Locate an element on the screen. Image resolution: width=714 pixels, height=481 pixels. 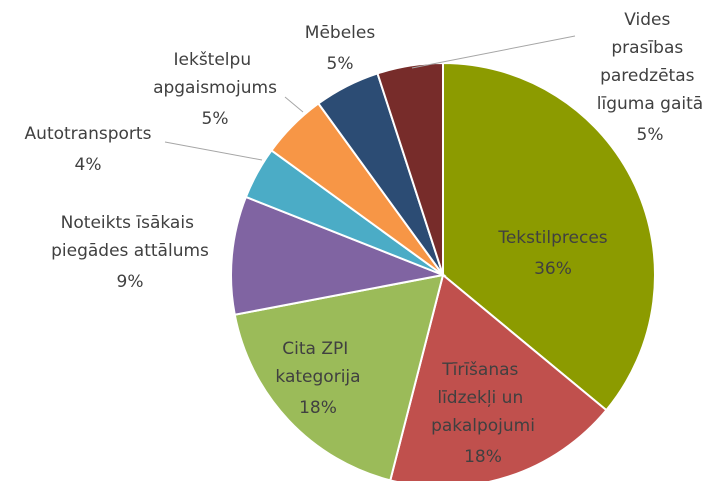
label-line: Autotransports is located at coordinates (88, 134).